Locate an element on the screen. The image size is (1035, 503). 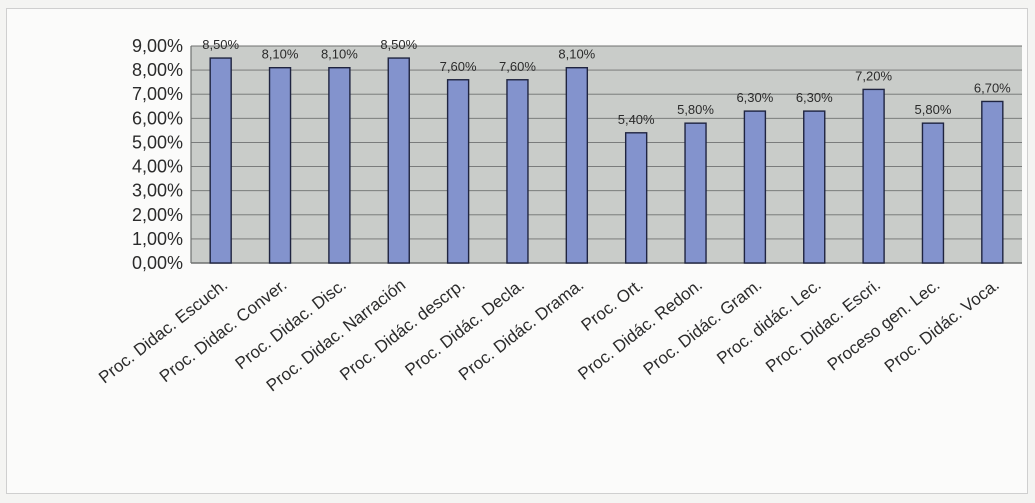
y-tick-label: 5,00% is located at coordinates (157, 142).